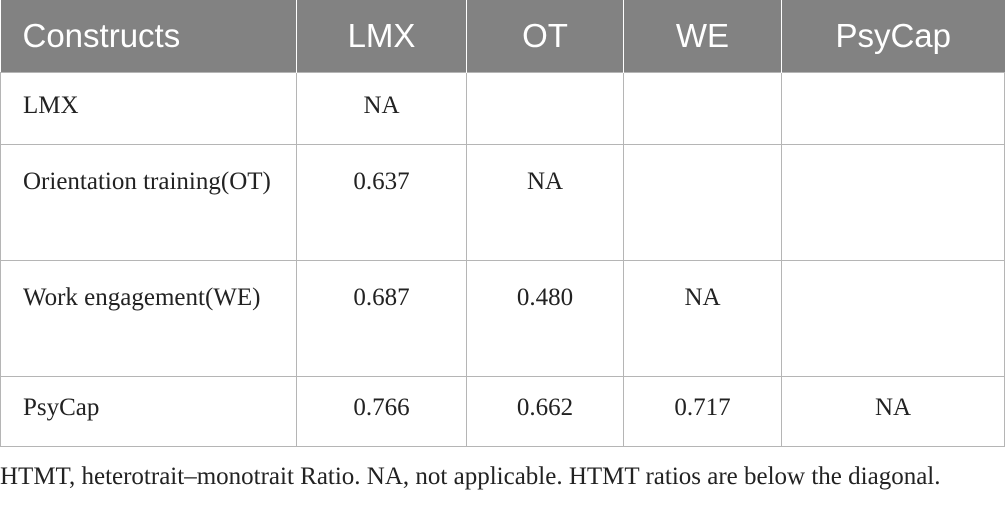 The height and width of the screenshot is (508, 1005). I want to click on header-constructs: Constructs, so click(148, 36).